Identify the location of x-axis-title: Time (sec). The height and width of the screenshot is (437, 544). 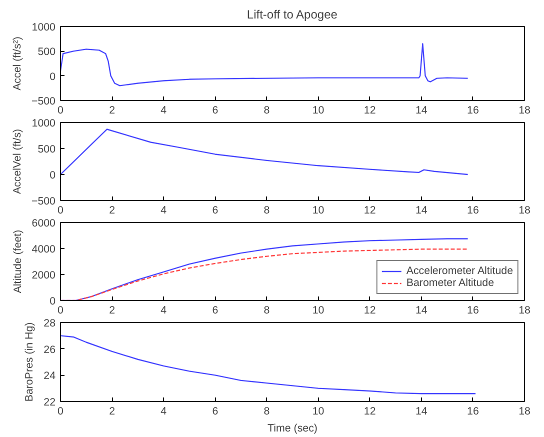
(293, 428).